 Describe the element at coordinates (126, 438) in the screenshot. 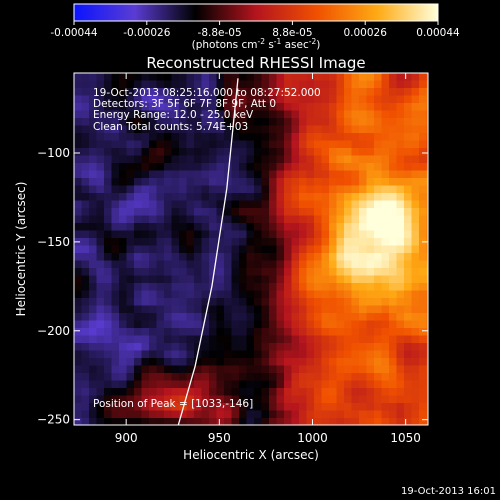

I see `x-tick-label: 900` at that location.